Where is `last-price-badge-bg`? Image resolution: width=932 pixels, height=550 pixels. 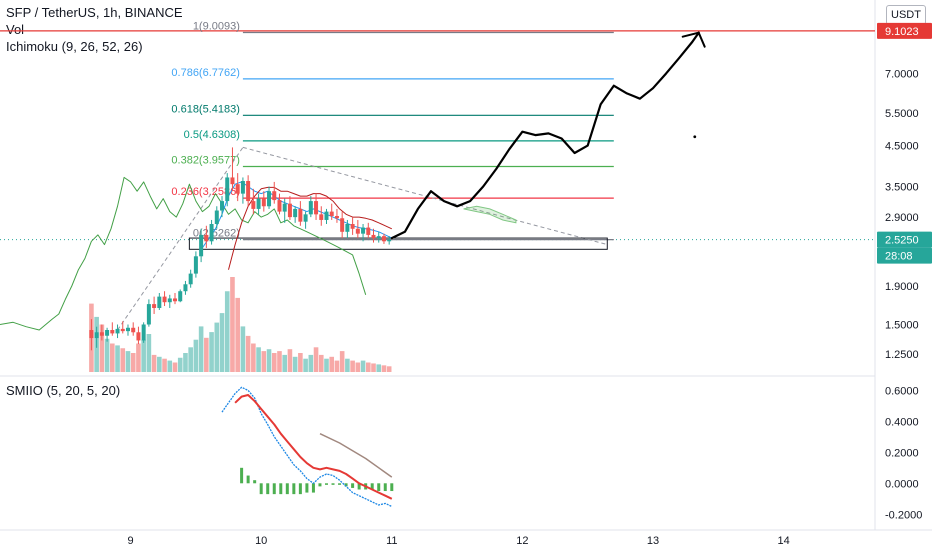
last-price-badge-bg is located at coordinates (904, 239).